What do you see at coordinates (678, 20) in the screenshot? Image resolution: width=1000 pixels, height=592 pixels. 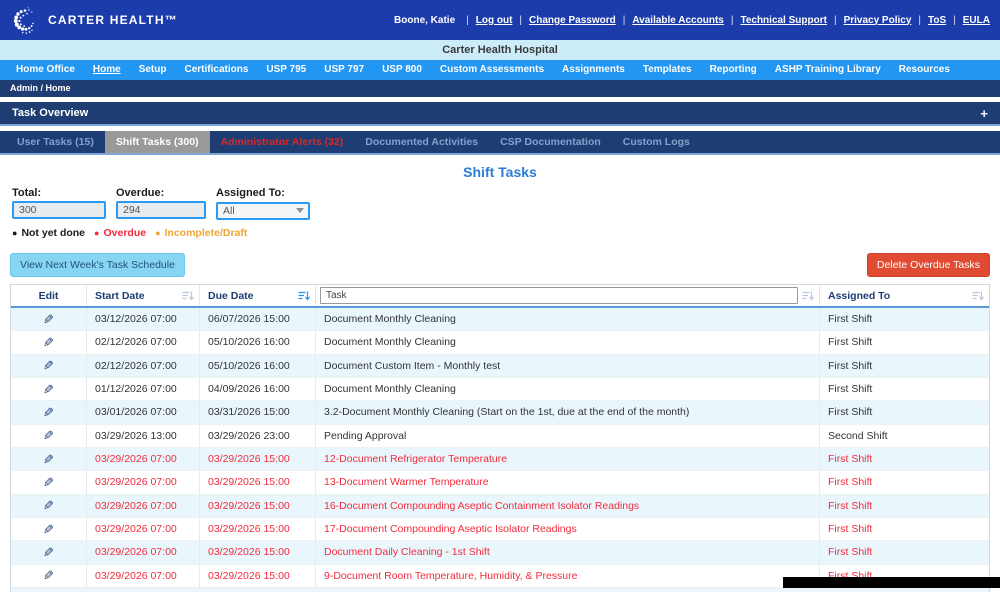 I see `header-link-available-accounts: Available Accounts` at bounding box center [678, 20].